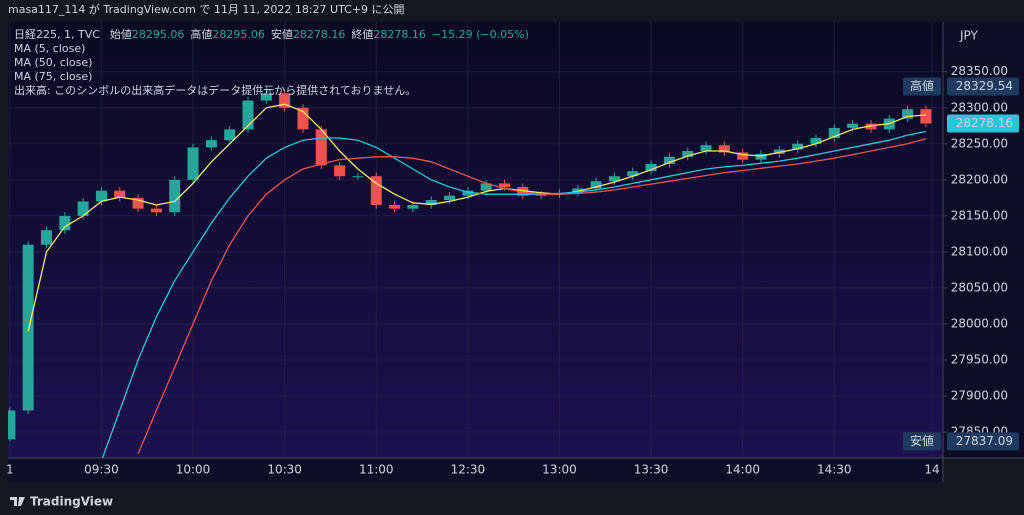 The width and height of the screenshot is (1024, 515). I want to click on ohlc-label: 始値, so click(121, 34).